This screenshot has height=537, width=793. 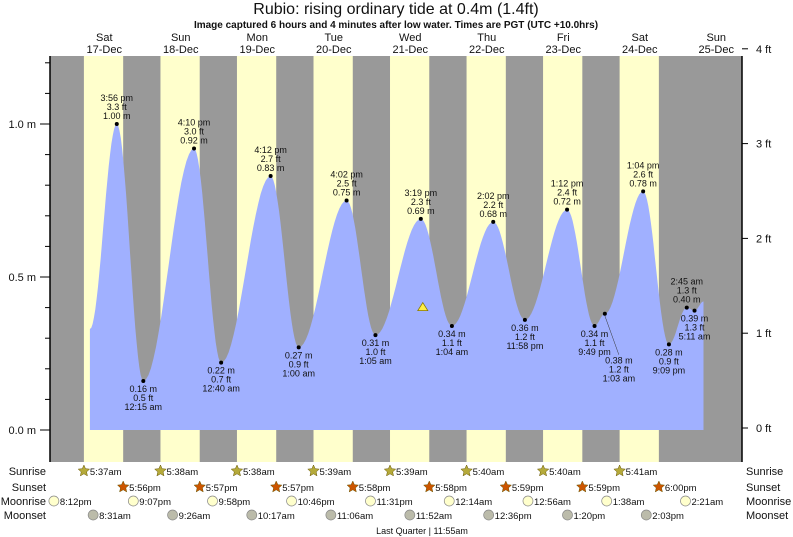 I want to click on extreme-m-label: 0.36 m, so click(x=525, y=328).